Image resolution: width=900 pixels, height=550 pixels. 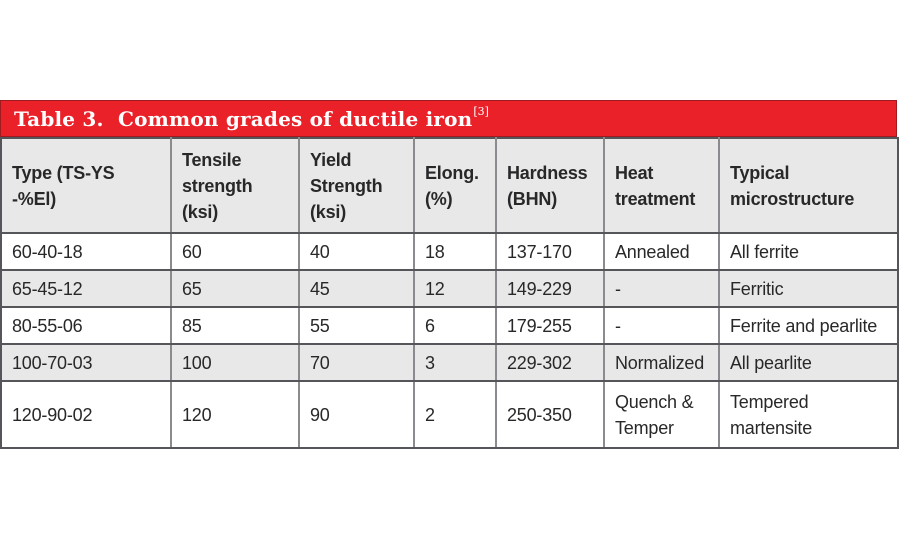 What do you see at coordinates (661, 362) in the screenshot?
I see `cell-heat-treatment: Normalized` at bounding box center [661, 362].